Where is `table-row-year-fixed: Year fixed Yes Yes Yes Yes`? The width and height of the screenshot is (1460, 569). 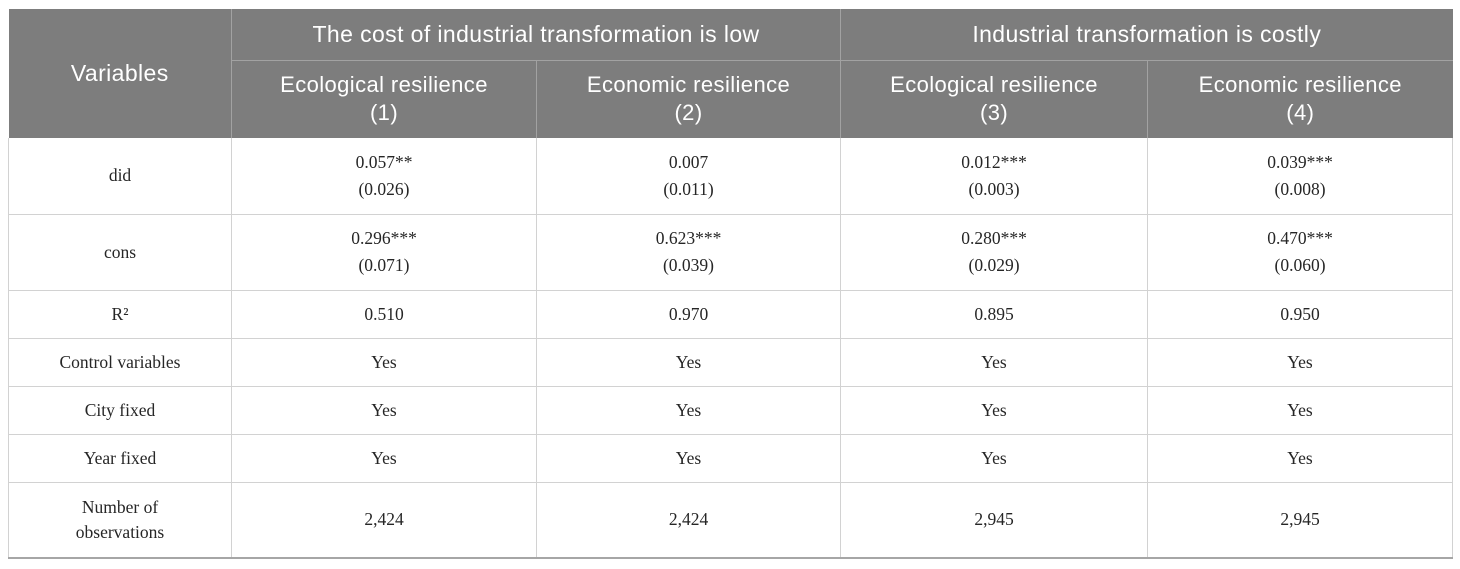 table-row-year-fixed: Year fixed Yes Yes Yes Yes is located at coordinates (731, 458).